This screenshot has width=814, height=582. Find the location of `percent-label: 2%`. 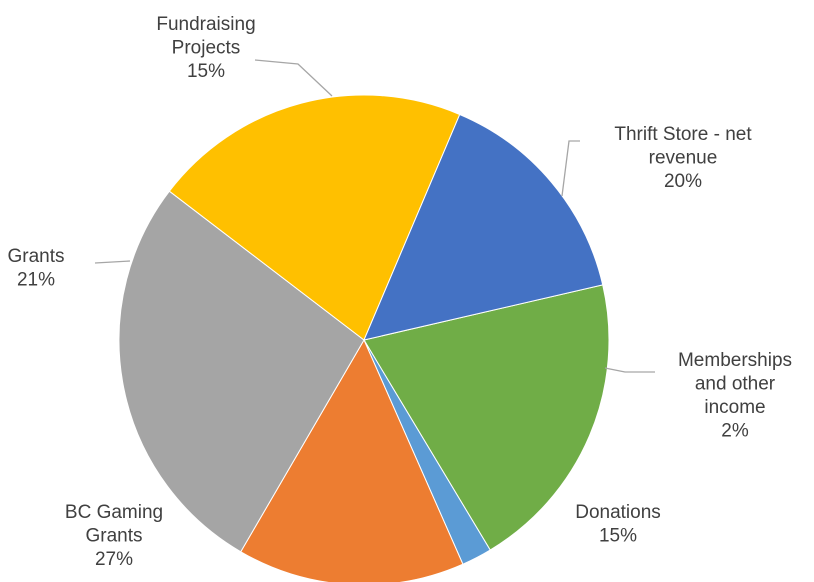

percent-label: 2% is located at coordinates (735, 431).